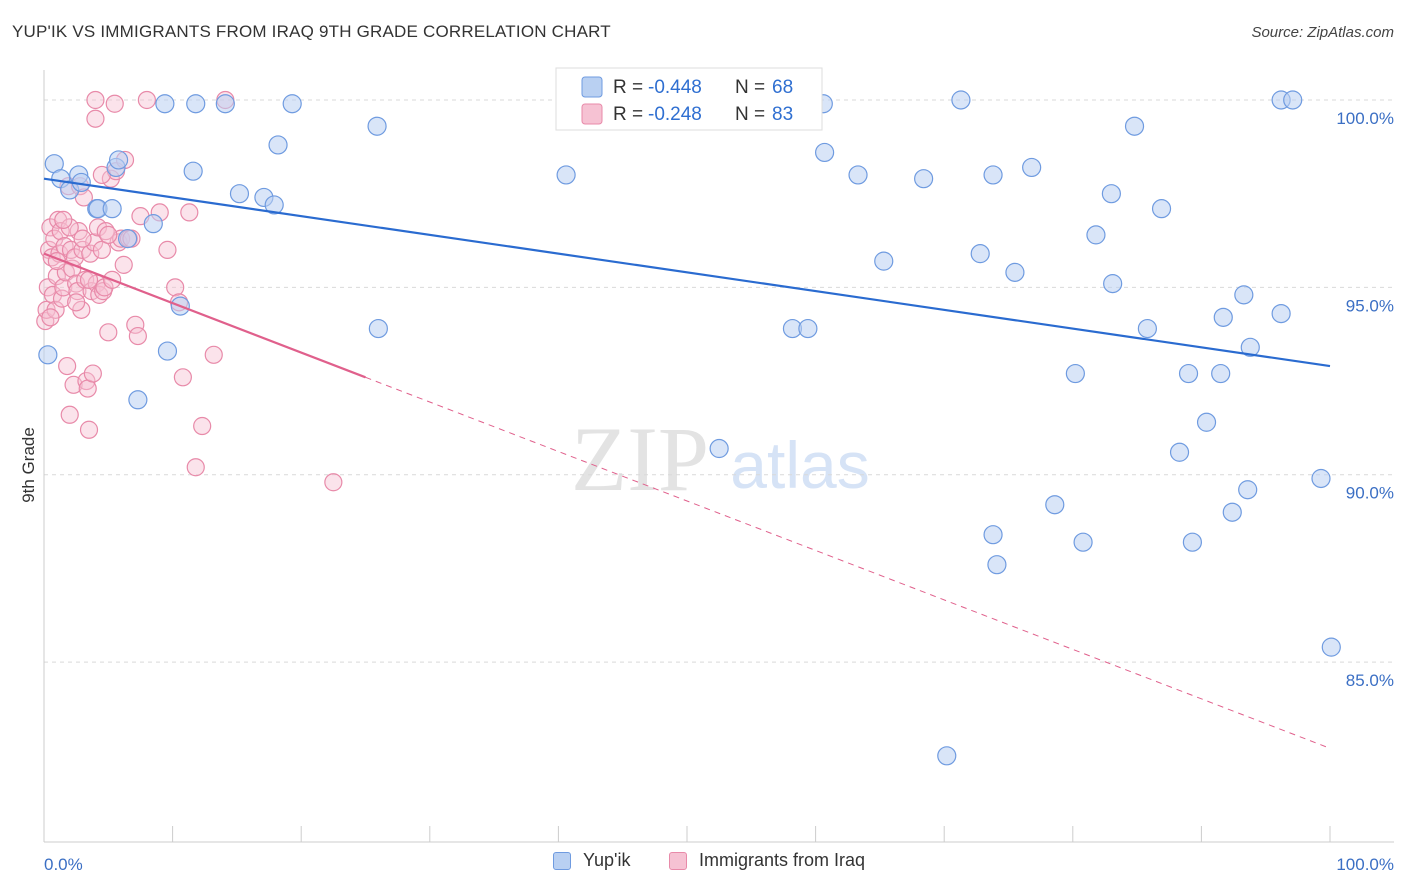  I want to click on x-tick-labels: 0.0% 100.0%, so click(719, 864).